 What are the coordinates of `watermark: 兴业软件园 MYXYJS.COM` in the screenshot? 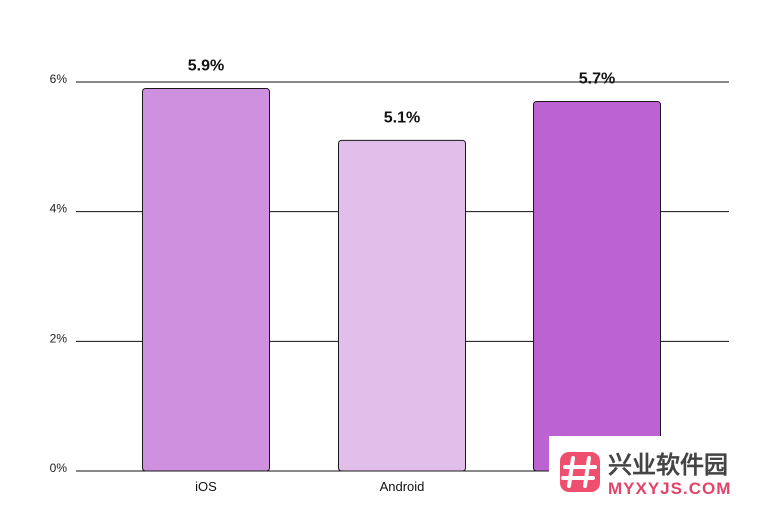 It's located at (657, 473).